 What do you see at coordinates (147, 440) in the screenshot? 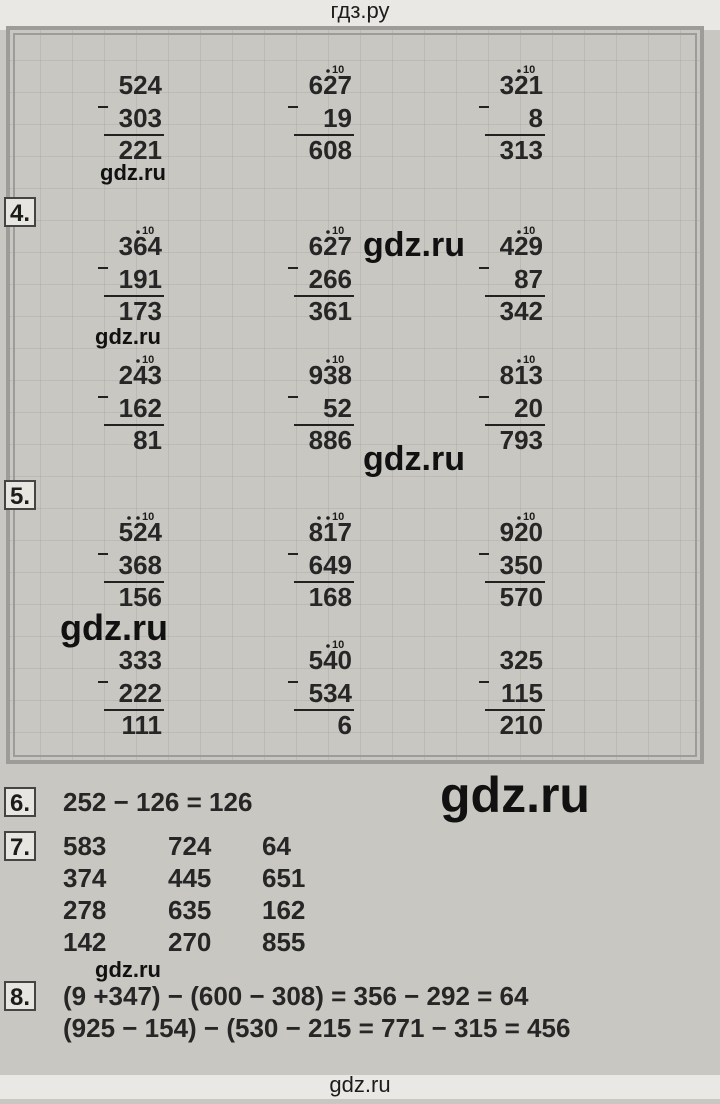
I see `difference: 81` at bounding box center [147, 440].